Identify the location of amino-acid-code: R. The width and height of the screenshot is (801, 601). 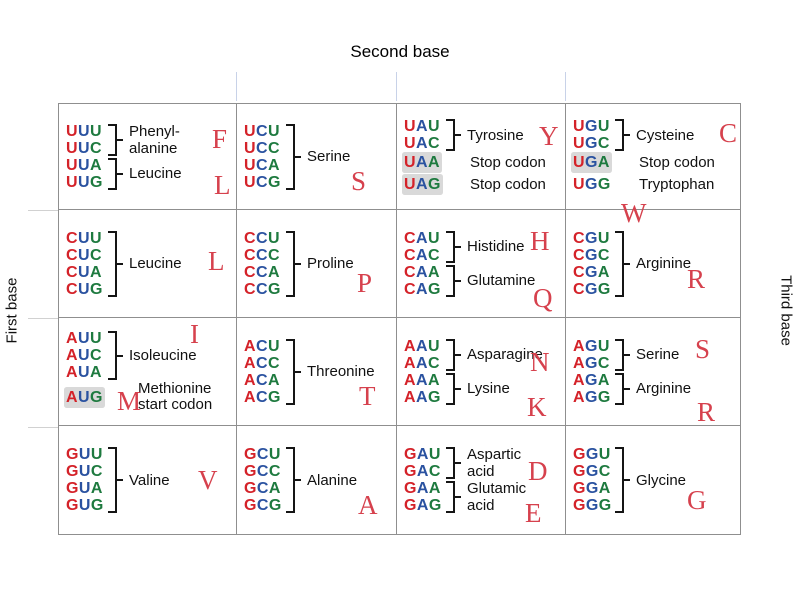
(696, 279).